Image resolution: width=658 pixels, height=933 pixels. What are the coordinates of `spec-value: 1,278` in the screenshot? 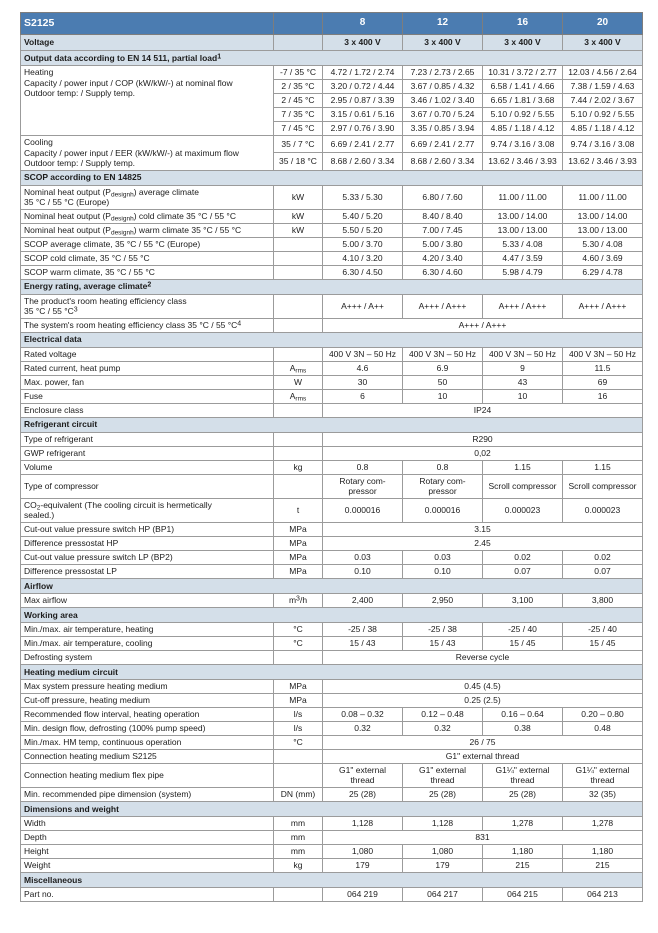 It's located at (522, 823).